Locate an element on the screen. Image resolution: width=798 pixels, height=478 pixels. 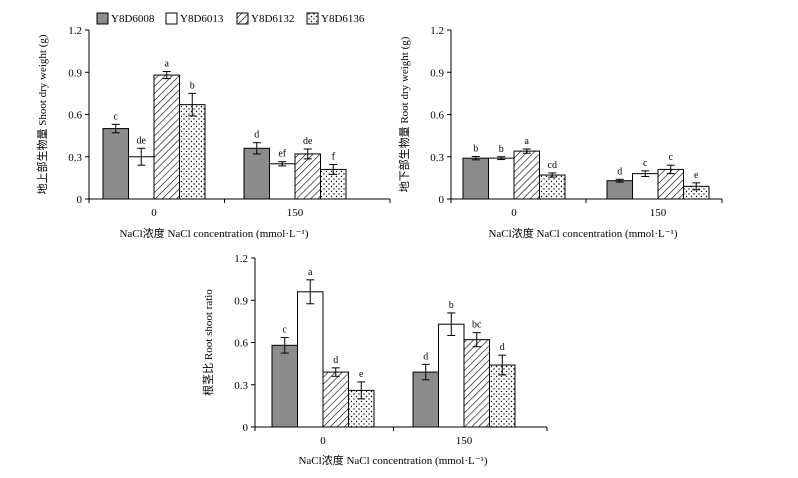
significance-letter: bc is located at coordinates (477, 325).